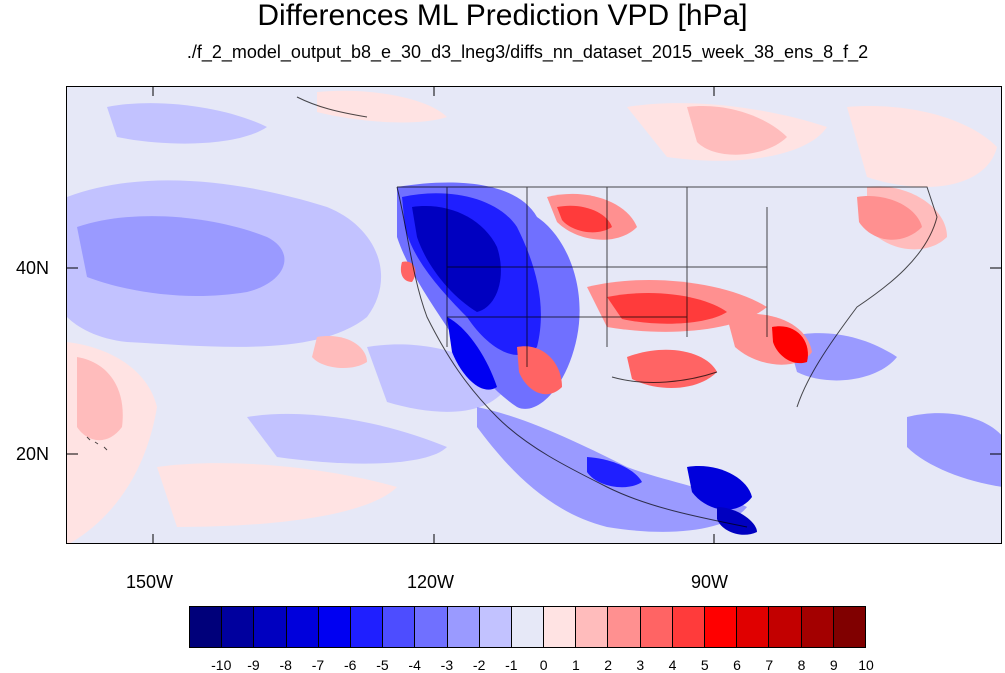 The height and width of the screenshot is (673, 1005). What do you see at coordinates (221, 665) in the screenshot?
I see `colorbar-label: -10` at bounding box center [221, 665].